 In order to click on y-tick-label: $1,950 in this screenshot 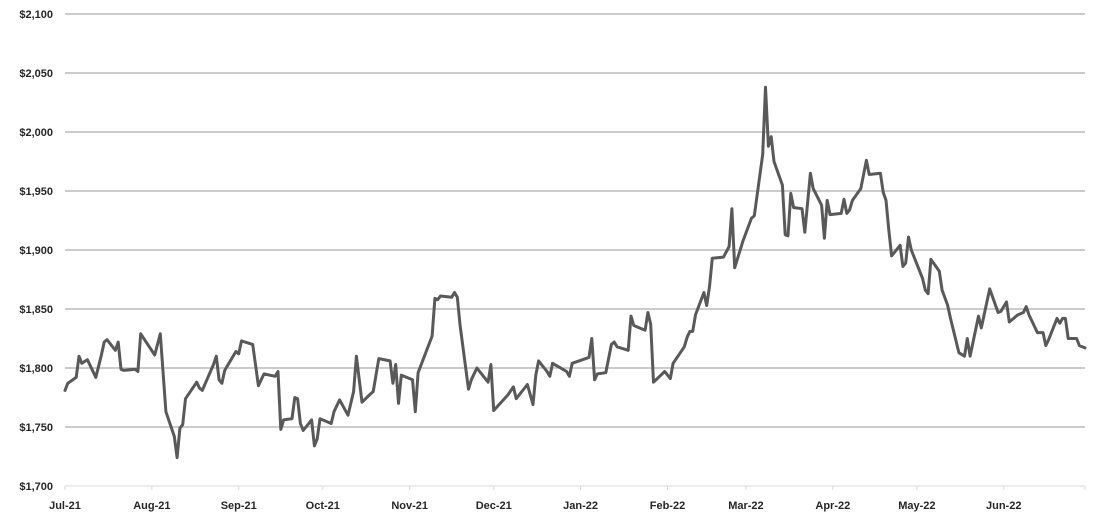, I will do `click(36, 192)`.